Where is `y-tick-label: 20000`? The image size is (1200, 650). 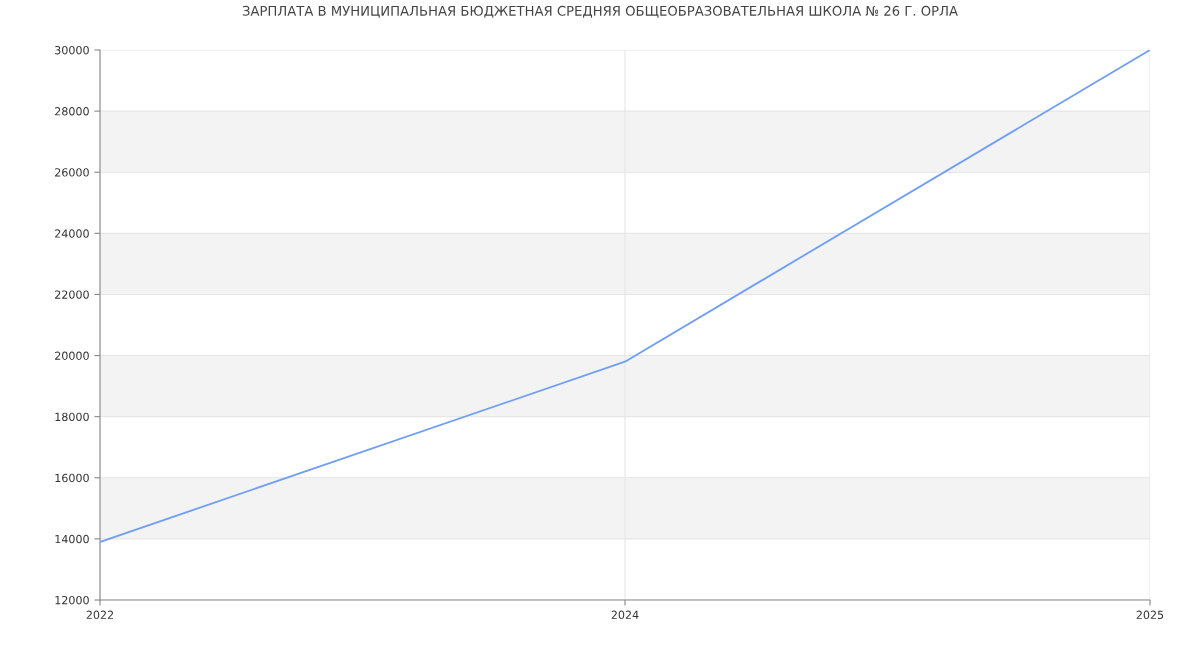 y-tick-label: 20000 is located at coordinates (72, 355).